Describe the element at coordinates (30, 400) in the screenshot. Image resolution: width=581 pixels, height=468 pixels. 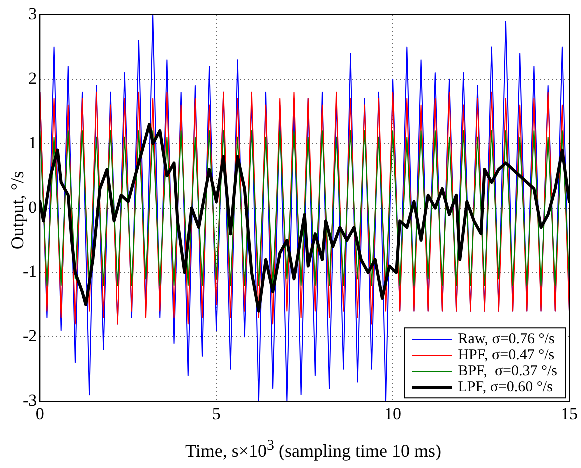
I see `y-tick-label: -3` at that location.